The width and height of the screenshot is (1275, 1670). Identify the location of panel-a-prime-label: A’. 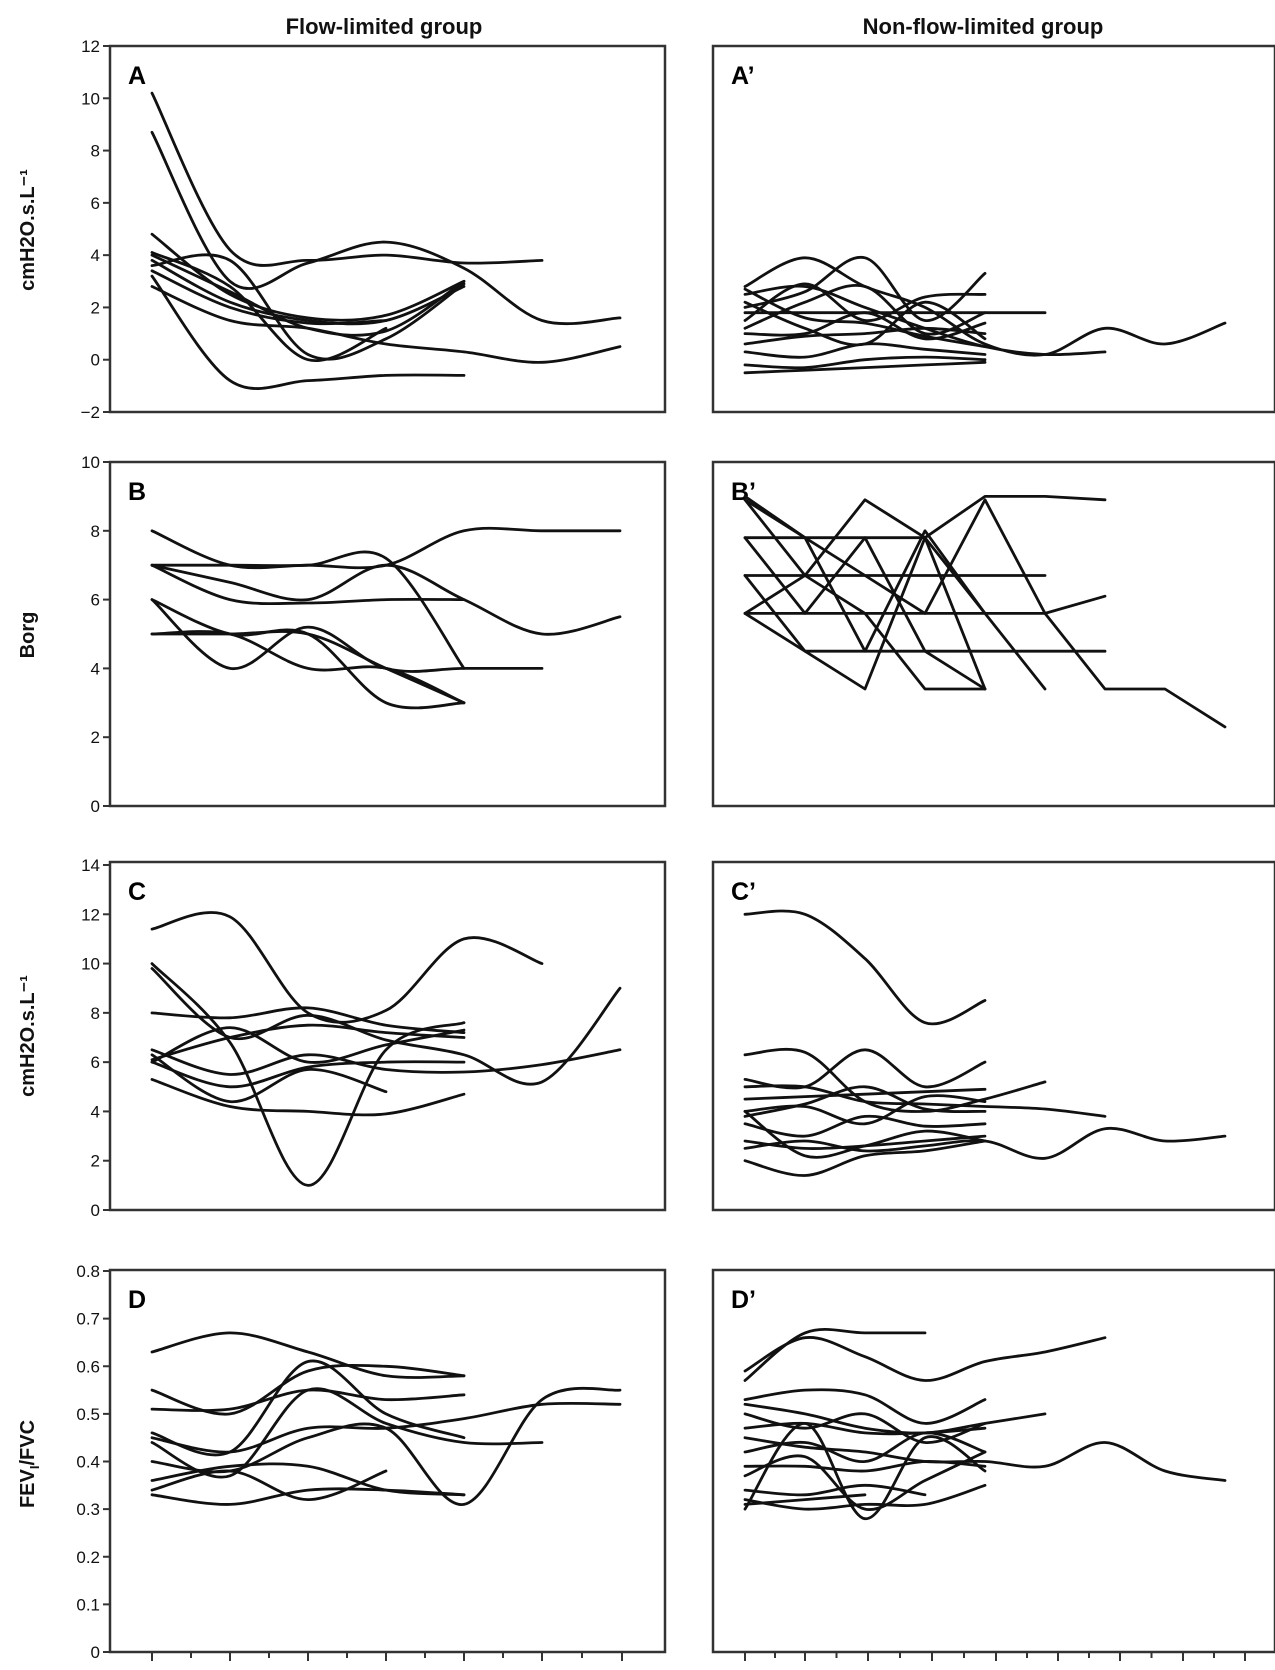
(743, 76).